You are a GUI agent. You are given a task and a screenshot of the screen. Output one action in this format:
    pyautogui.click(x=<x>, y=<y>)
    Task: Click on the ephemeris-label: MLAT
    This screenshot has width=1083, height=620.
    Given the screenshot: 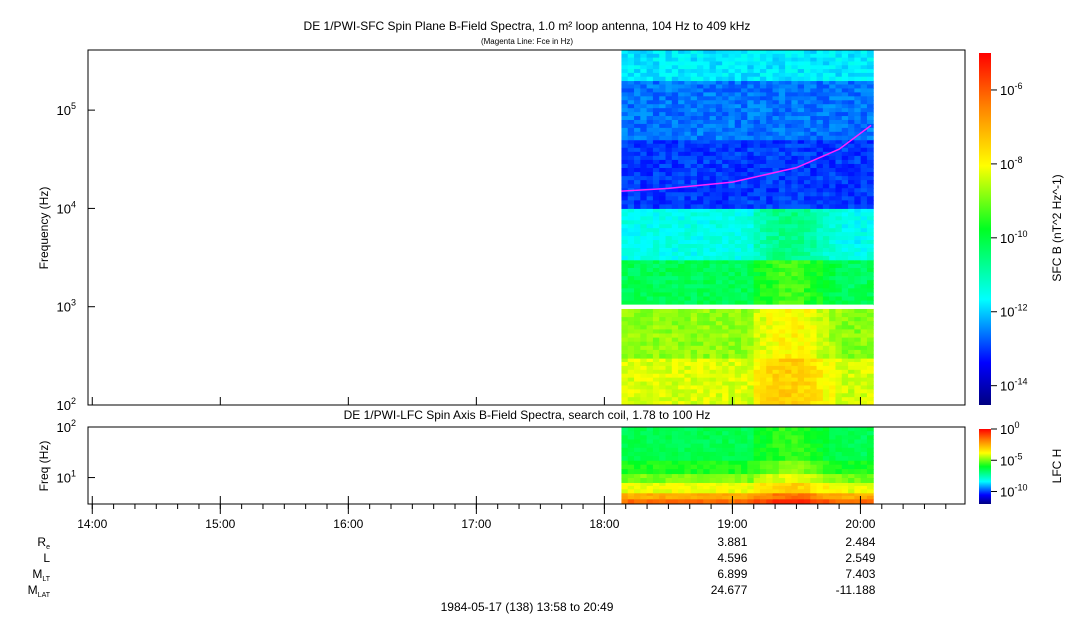 What is the action you would take?
    pyautogui.click(x=39, y=591)
    